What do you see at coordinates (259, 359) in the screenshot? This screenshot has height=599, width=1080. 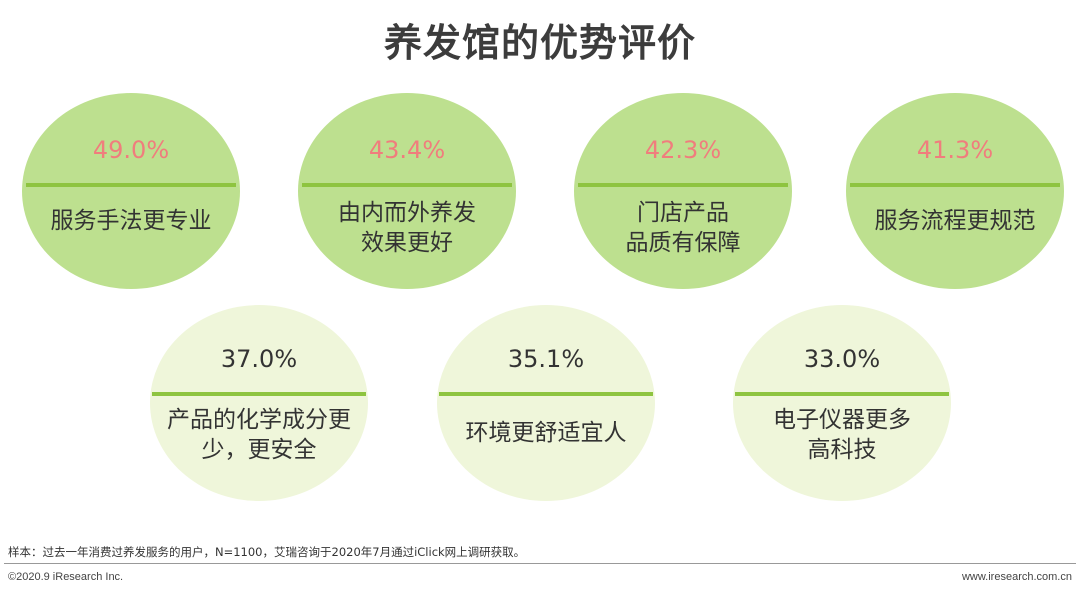 I see `percentage-label: 37.0%` at bounding box center [259, 359].